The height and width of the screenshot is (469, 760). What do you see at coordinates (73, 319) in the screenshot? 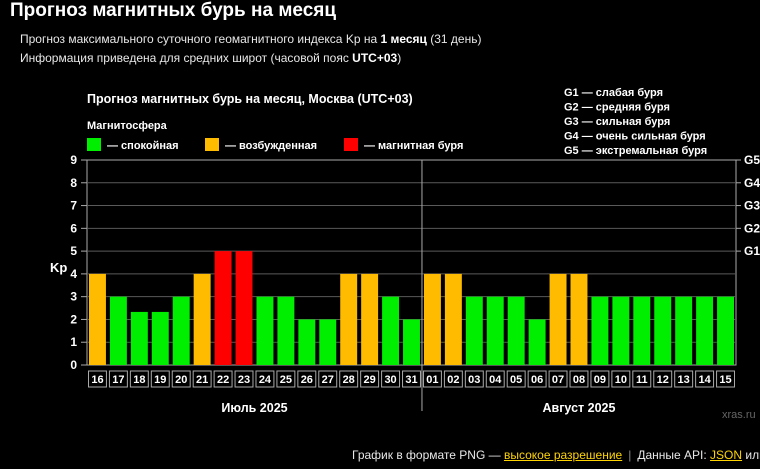
I see `y-tick-label: 2` at bounding box center [73, 319].